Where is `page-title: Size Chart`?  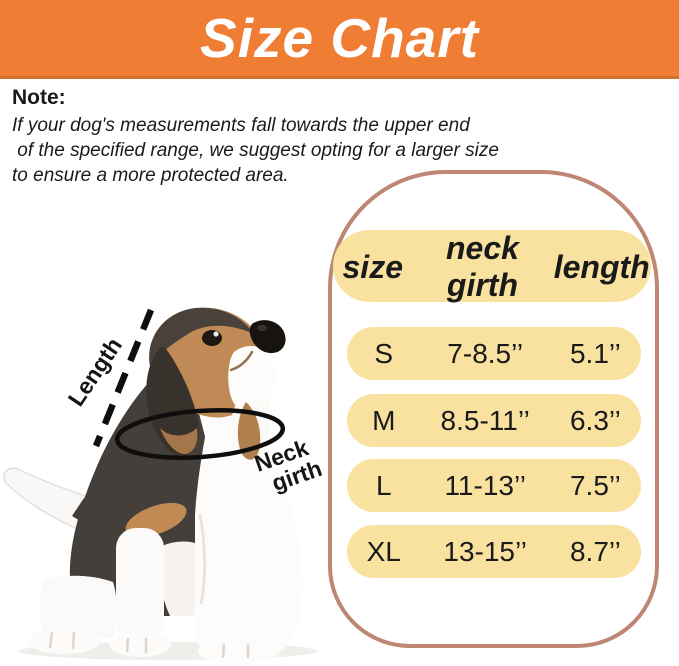
page-title: Size Chart is located at coordinates (339, 38).